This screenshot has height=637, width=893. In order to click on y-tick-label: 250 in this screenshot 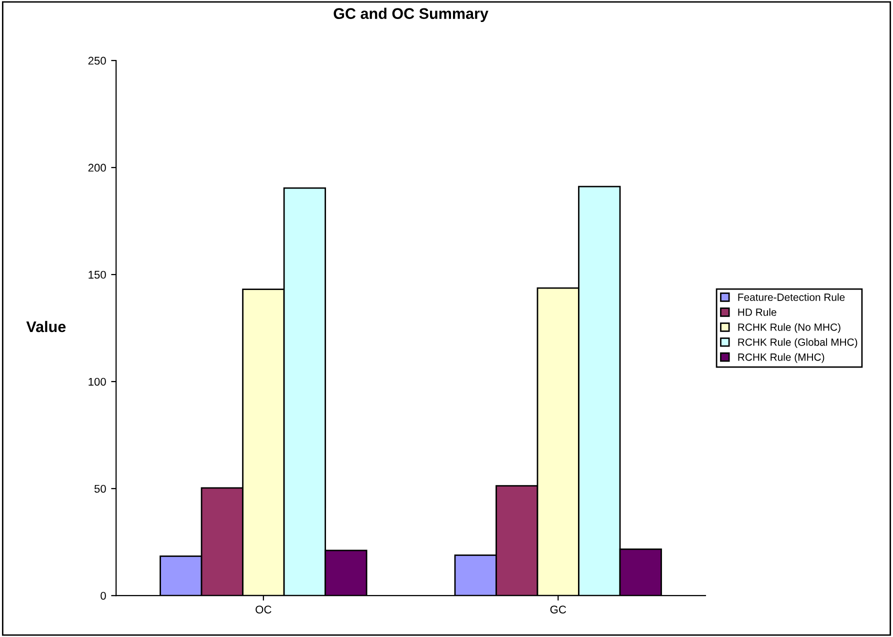, I will do `click(97, 60)`.